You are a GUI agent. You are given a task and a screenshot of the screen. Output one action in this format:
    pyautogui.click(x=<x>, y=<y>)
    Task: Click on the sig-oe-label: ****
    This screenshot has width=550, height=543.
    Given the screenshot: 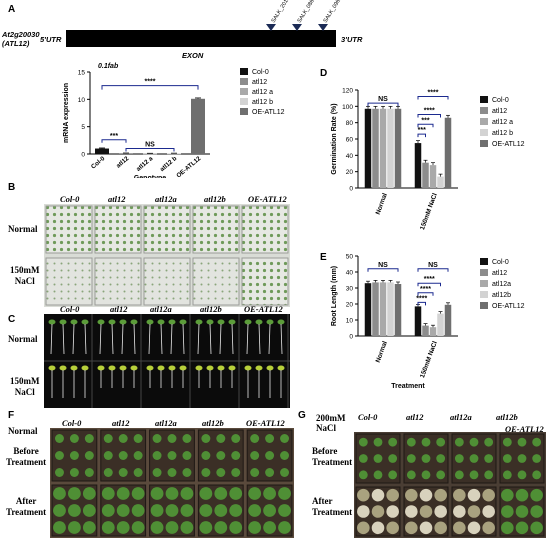 What is the action you would take?
    pyautogui.click(x=433, y=93)
    